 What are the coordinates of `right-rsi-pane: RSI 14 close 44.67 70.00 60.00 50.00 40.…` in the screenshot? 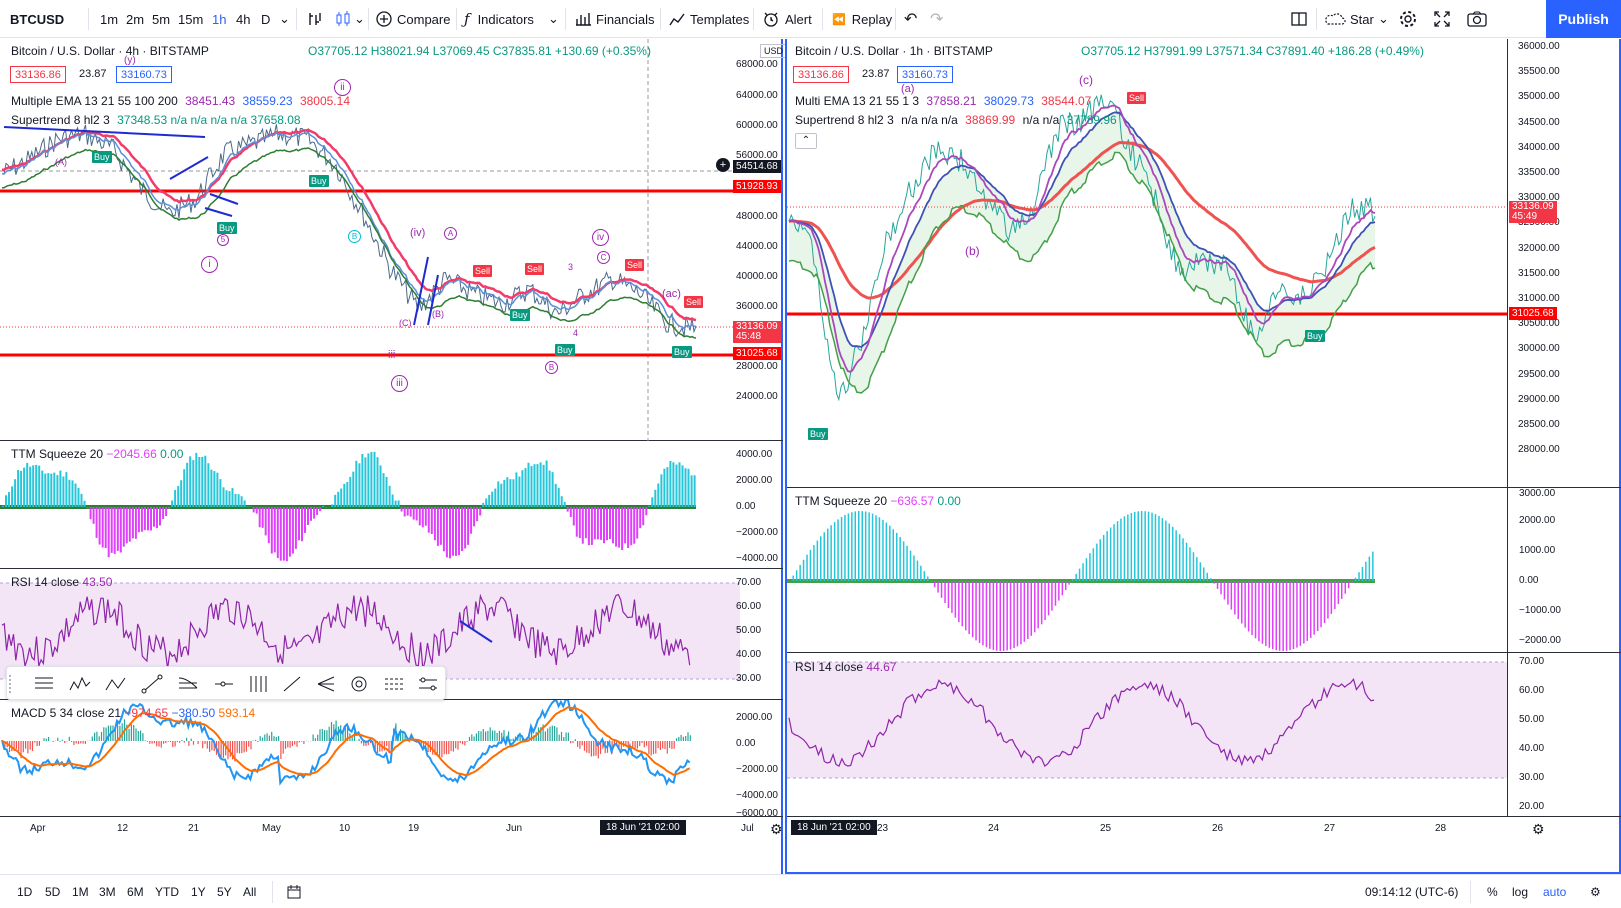 It's located at (1204, 735).